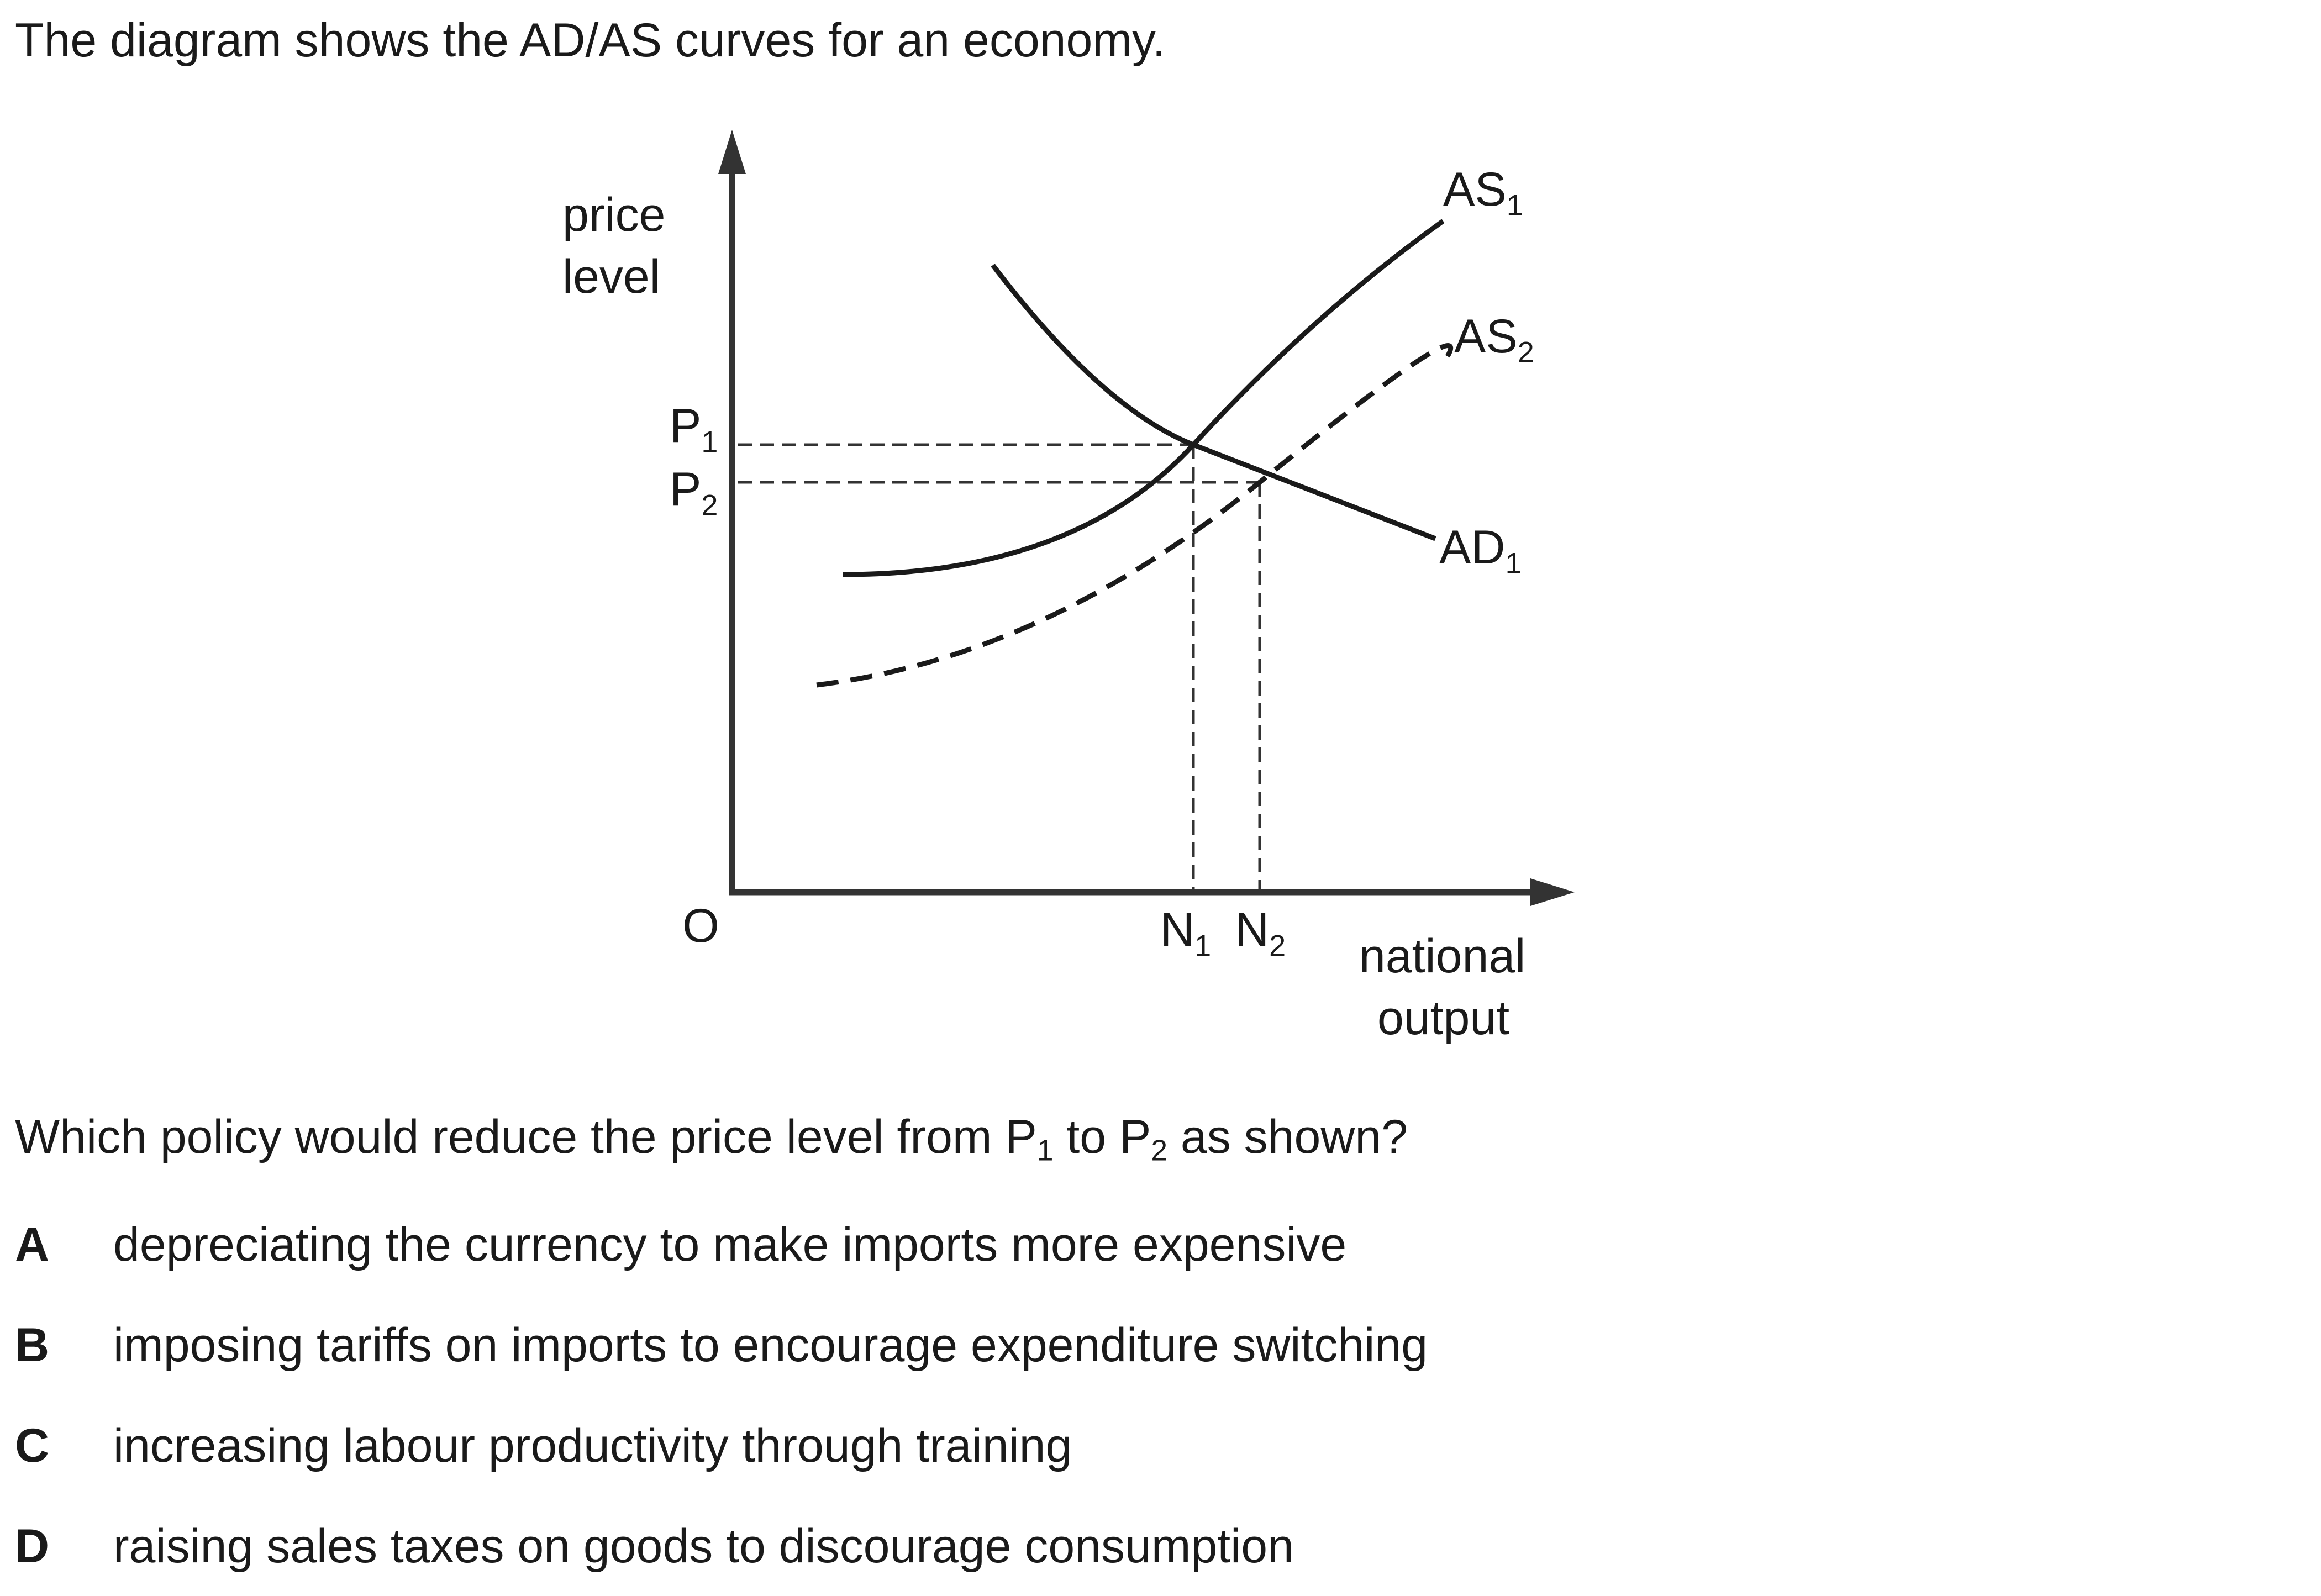 The height and width of the screenshot is (1596, 2321). Describe the element at coordinates (32, 1345) in the screenshot. I see `option-letter: B` at that location.